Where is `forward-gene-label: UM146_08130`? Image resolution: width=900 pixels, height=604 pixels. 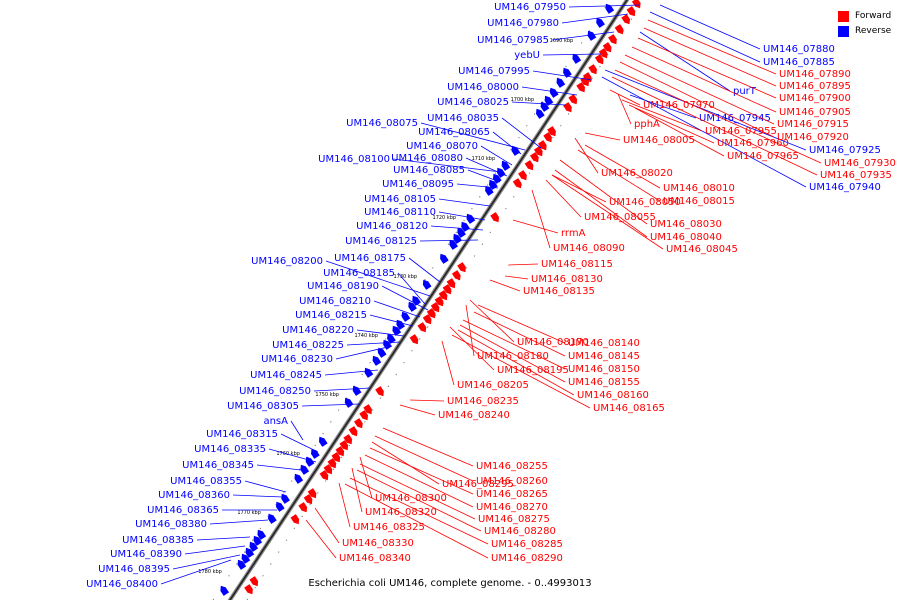
forward-gene-label: UM146_08130 is located at coordinates (567, 279).